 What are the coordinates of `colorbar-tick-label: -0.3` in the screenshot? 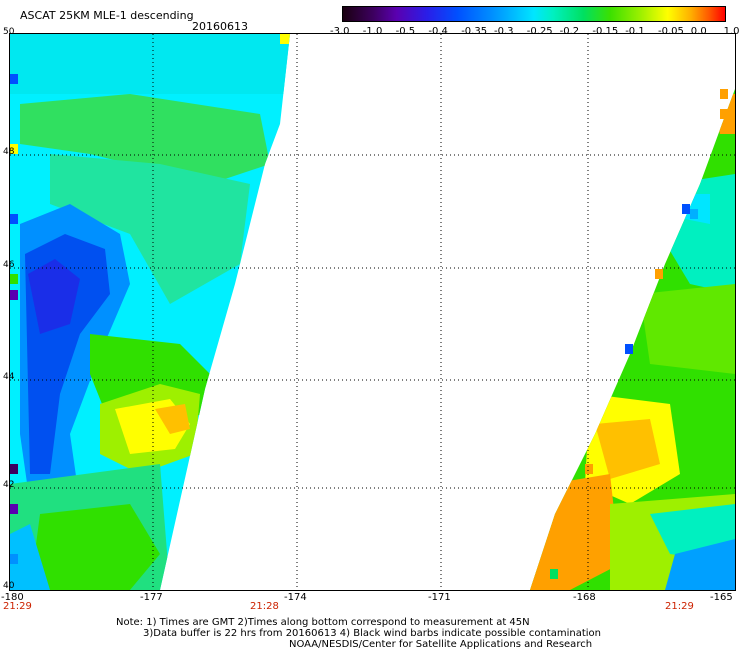 It's located at (504, 31).